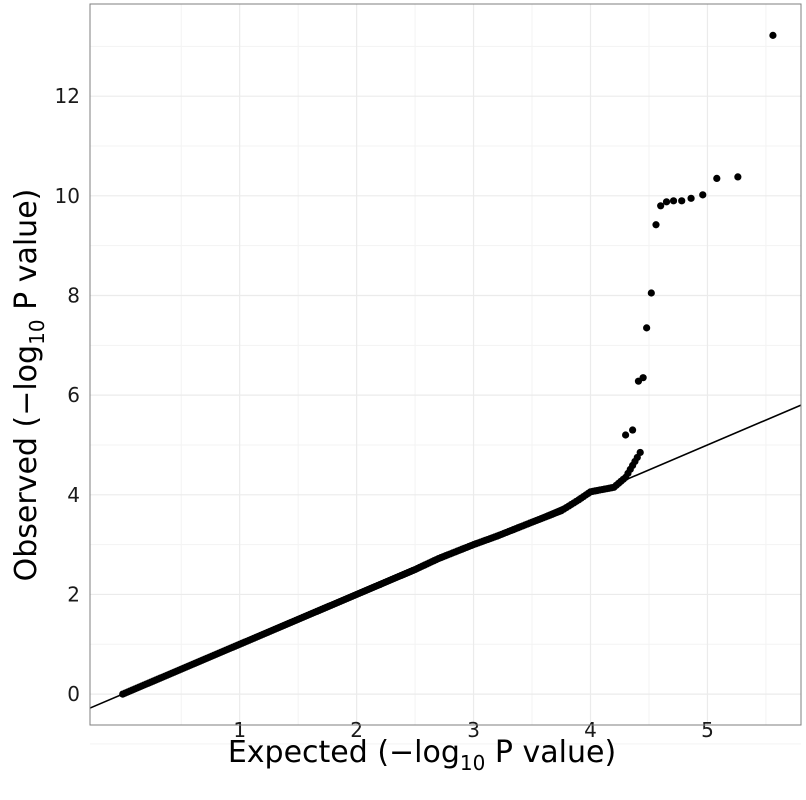 The image size is (806, 800). What do you see at coordinates (29, 385) in the screenshot?
I see `y-axis-title: Observed (−log10 P value)` at bounding box center [29, 385].